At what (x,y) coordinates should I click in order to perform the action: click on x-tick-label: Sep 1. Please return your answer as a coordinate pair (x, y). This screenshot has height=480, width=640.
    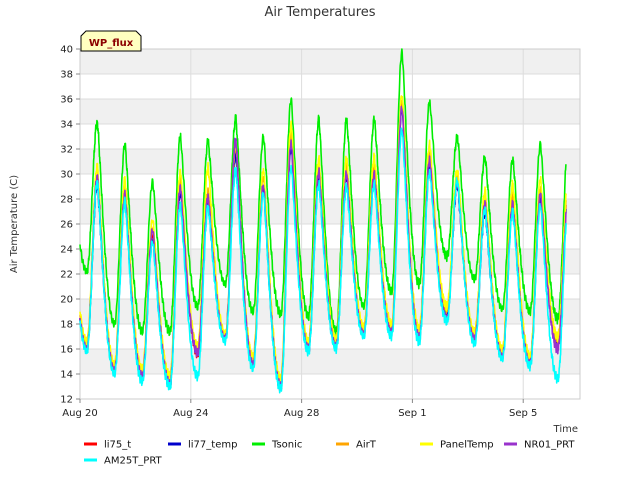
    Looking at the image, I should click on (412, 413).